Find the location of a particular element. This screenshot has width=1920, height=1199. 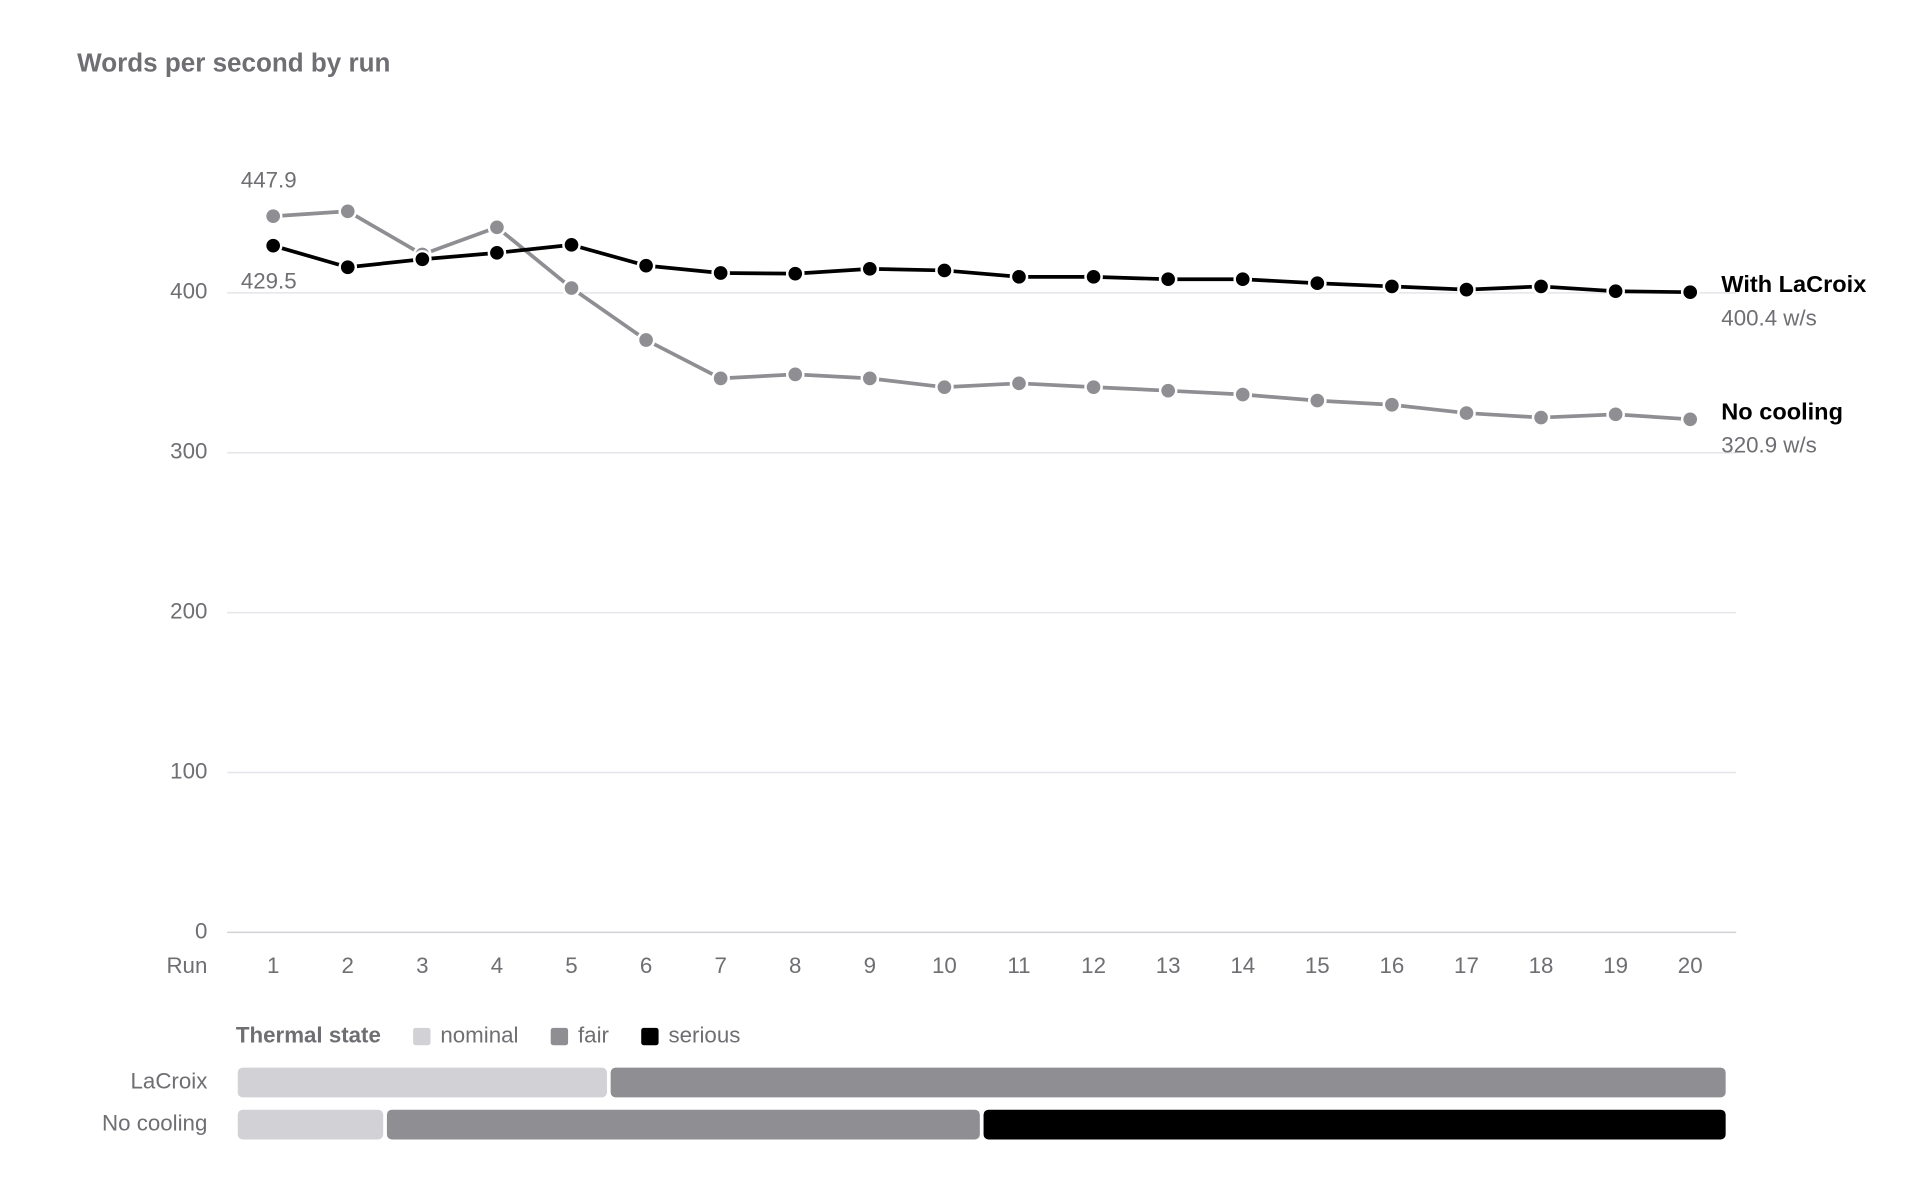

y-tick-label: 200 is located at coordinates (188, 611).